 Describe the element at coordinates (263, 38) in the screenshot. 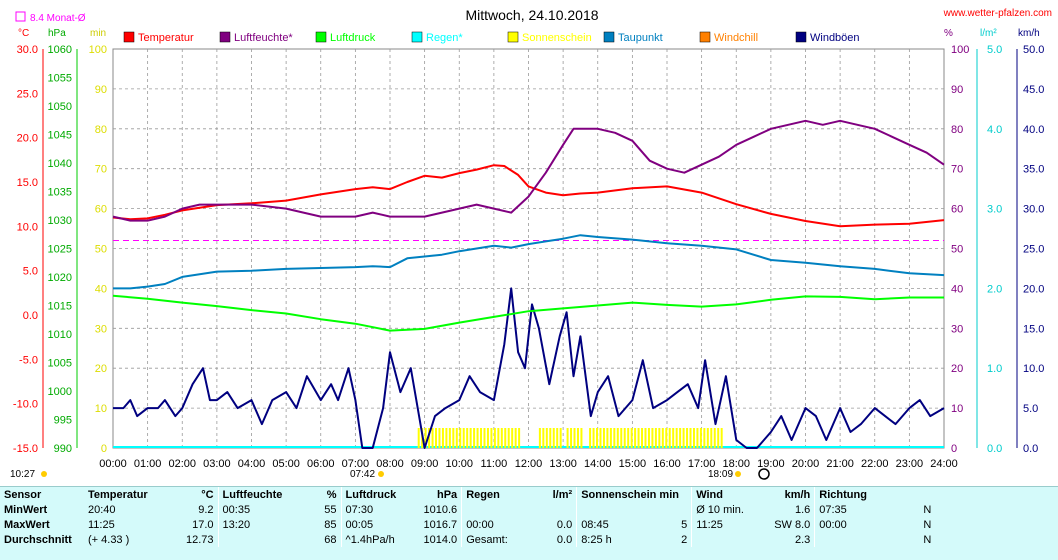

I see `legend-label: Luftfeuchte*` at that location.